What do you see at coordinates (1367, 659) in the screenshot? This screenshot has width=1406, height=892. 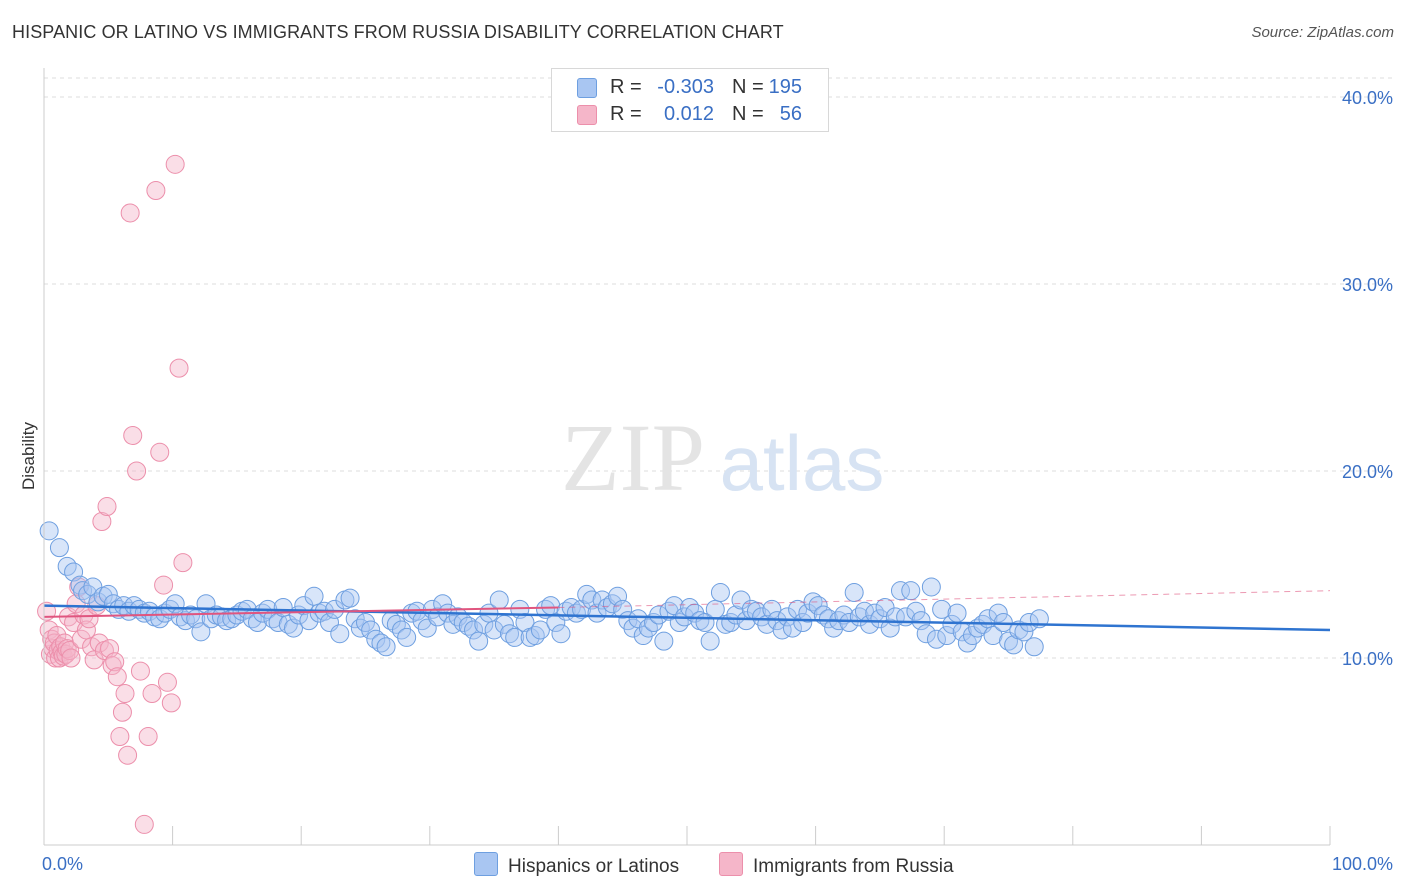 I see `y-tick-label: 10.0%` at bounding box center [1367, 659].